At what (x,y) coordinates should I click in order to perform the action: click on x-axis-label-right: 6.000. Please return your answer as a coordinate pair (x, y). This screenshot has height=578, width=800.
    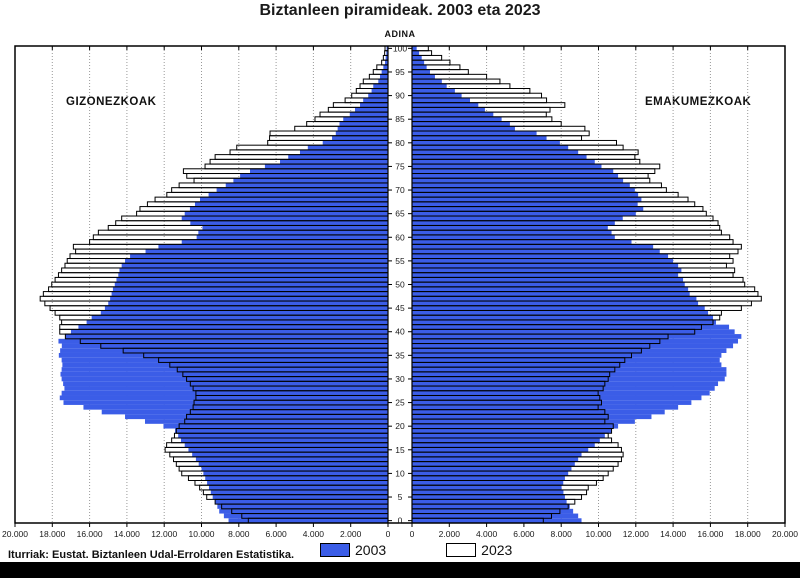
    Looking at the image, I should click on (524, 534).